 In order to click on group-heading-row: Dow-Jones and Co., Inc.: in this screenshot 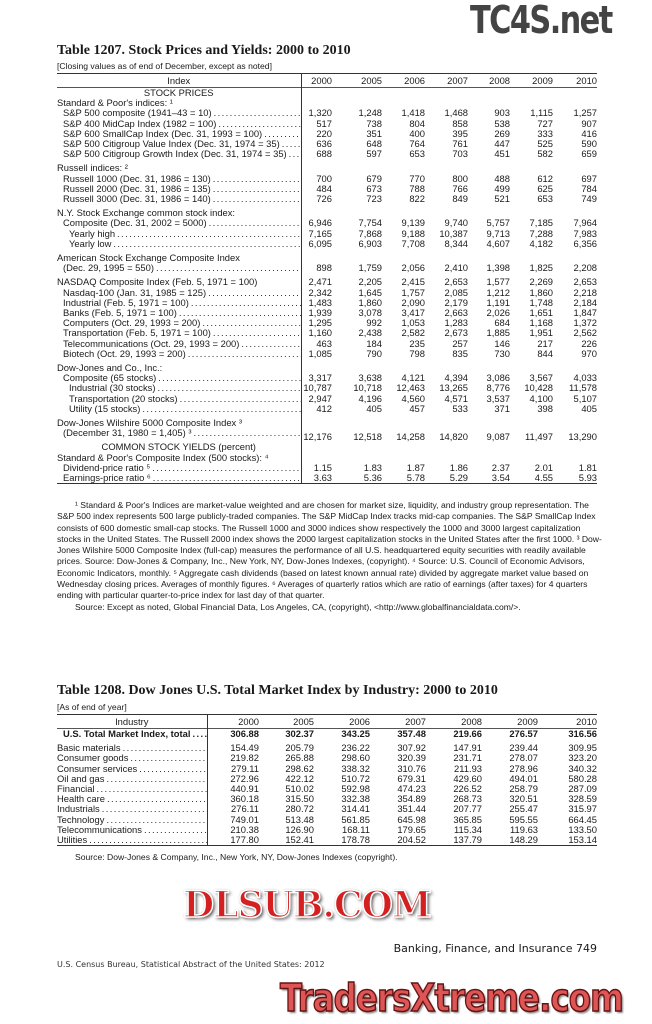, I will do `click(327, 368)`.